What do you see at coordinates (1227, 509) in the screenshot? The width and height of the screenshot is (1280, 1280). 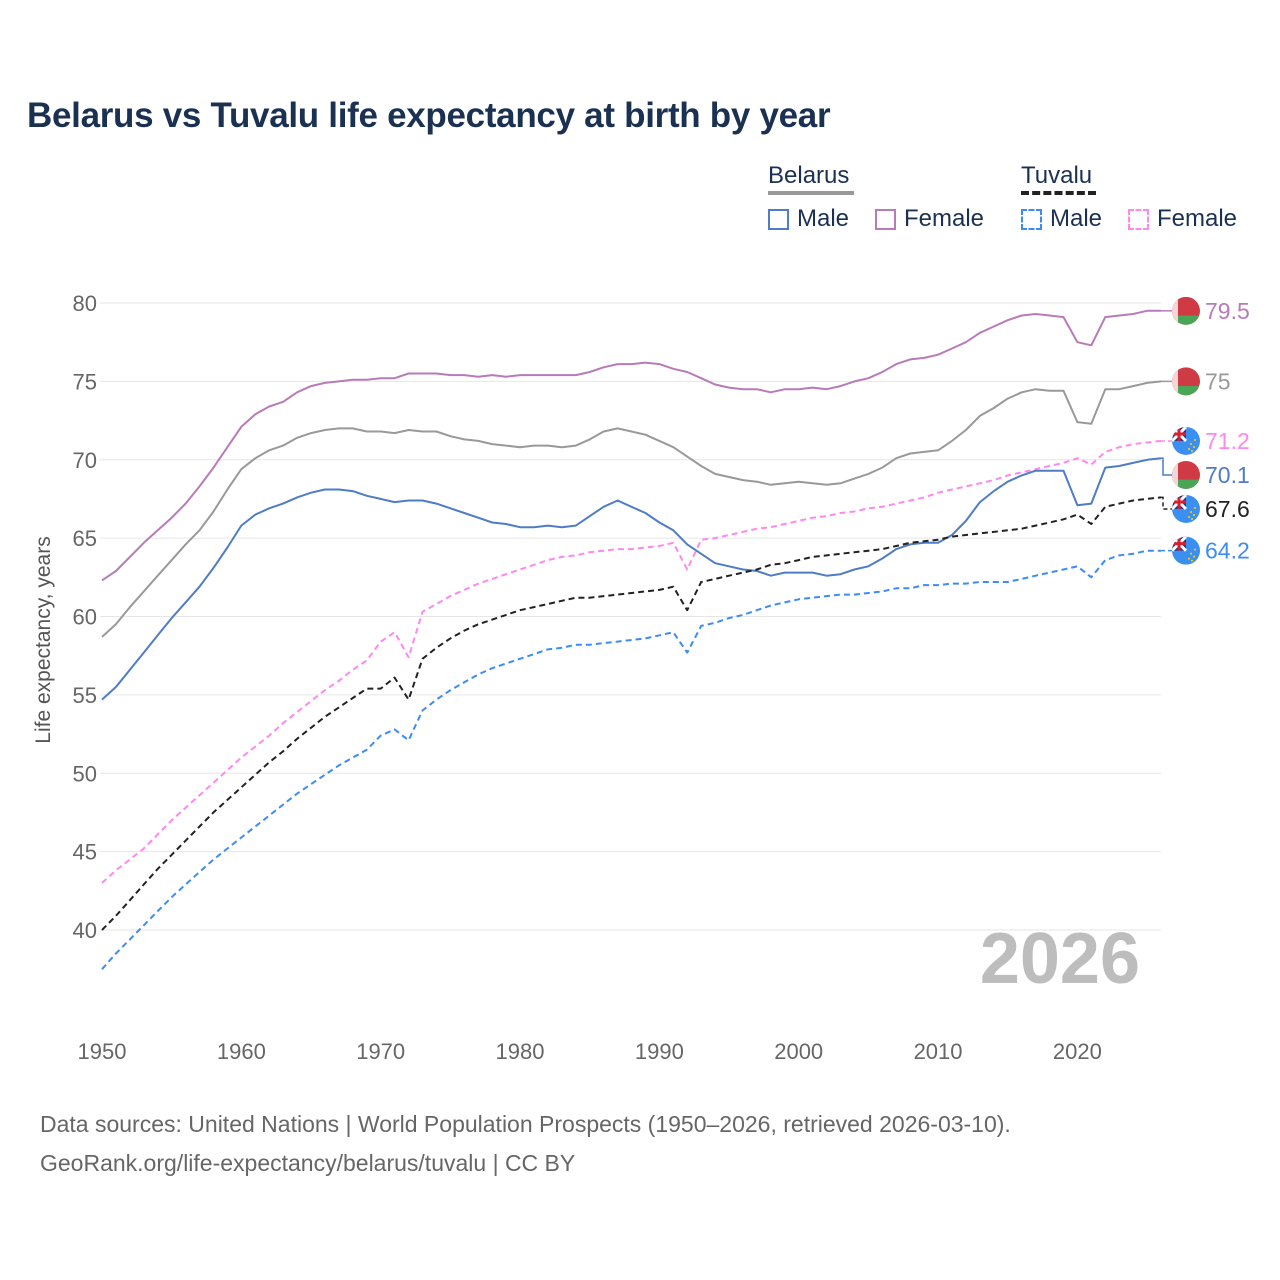 I see `end-value-label: 67.6` at bounding box center [1227, 509].